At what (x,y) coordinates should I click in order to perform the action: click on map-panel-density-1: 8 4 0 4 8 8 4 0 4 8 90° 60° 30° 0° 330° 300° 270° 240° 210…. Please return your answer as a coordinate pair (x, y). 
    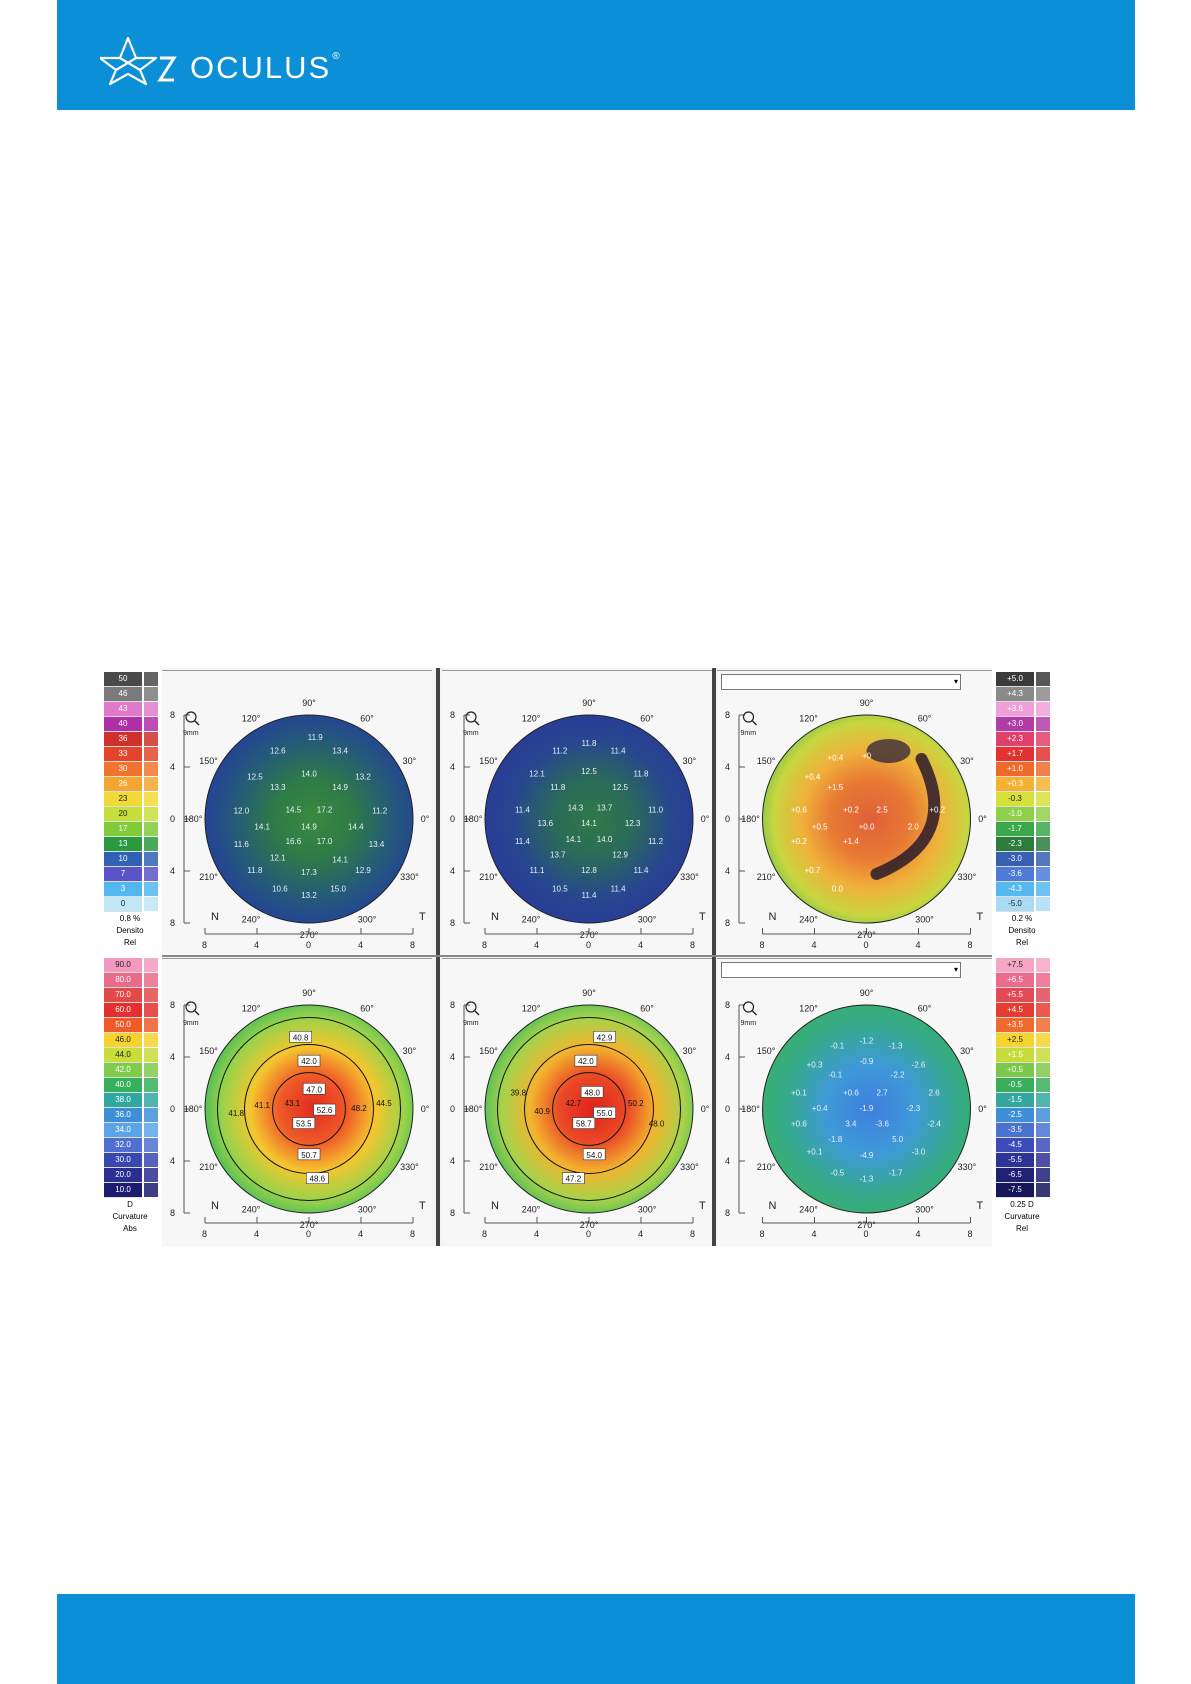
    Looking at the image, I should click on (297, 813).